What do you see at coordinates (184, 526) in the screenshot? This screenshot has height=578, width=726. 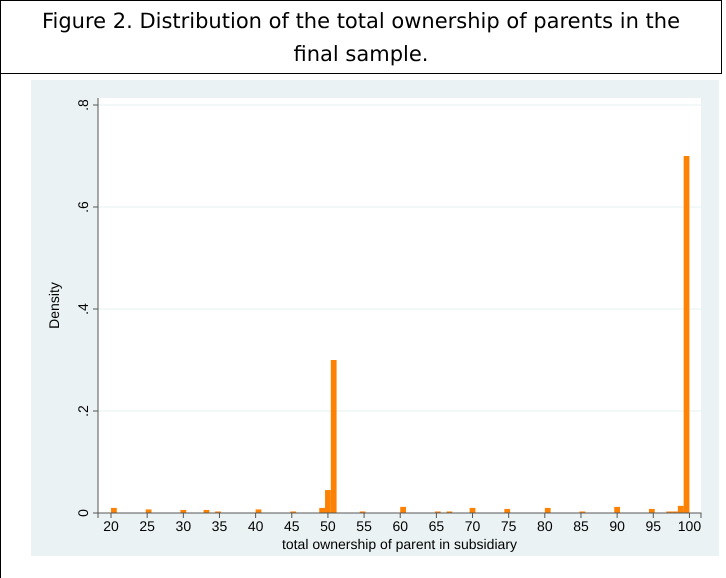 I see `x-tick-label: 30` at bounding box center [184, 526].